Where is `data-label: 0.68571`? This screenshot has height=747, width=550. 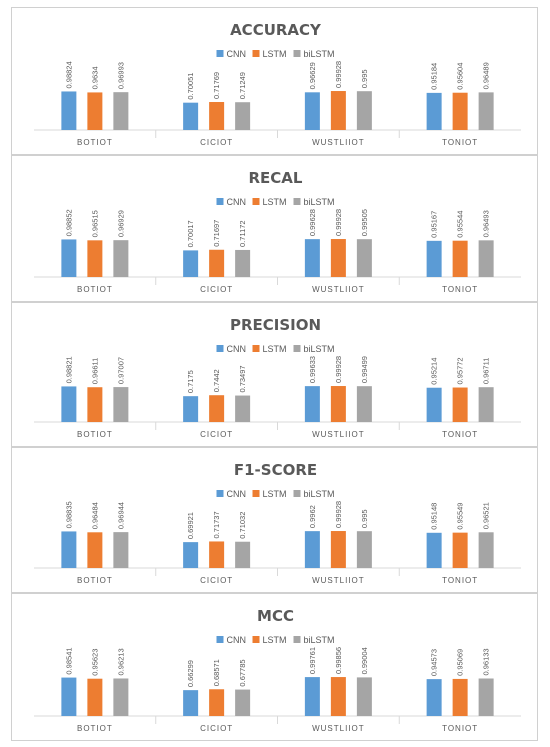
data-label: 0.68571 is located at coordinates (216, 672).